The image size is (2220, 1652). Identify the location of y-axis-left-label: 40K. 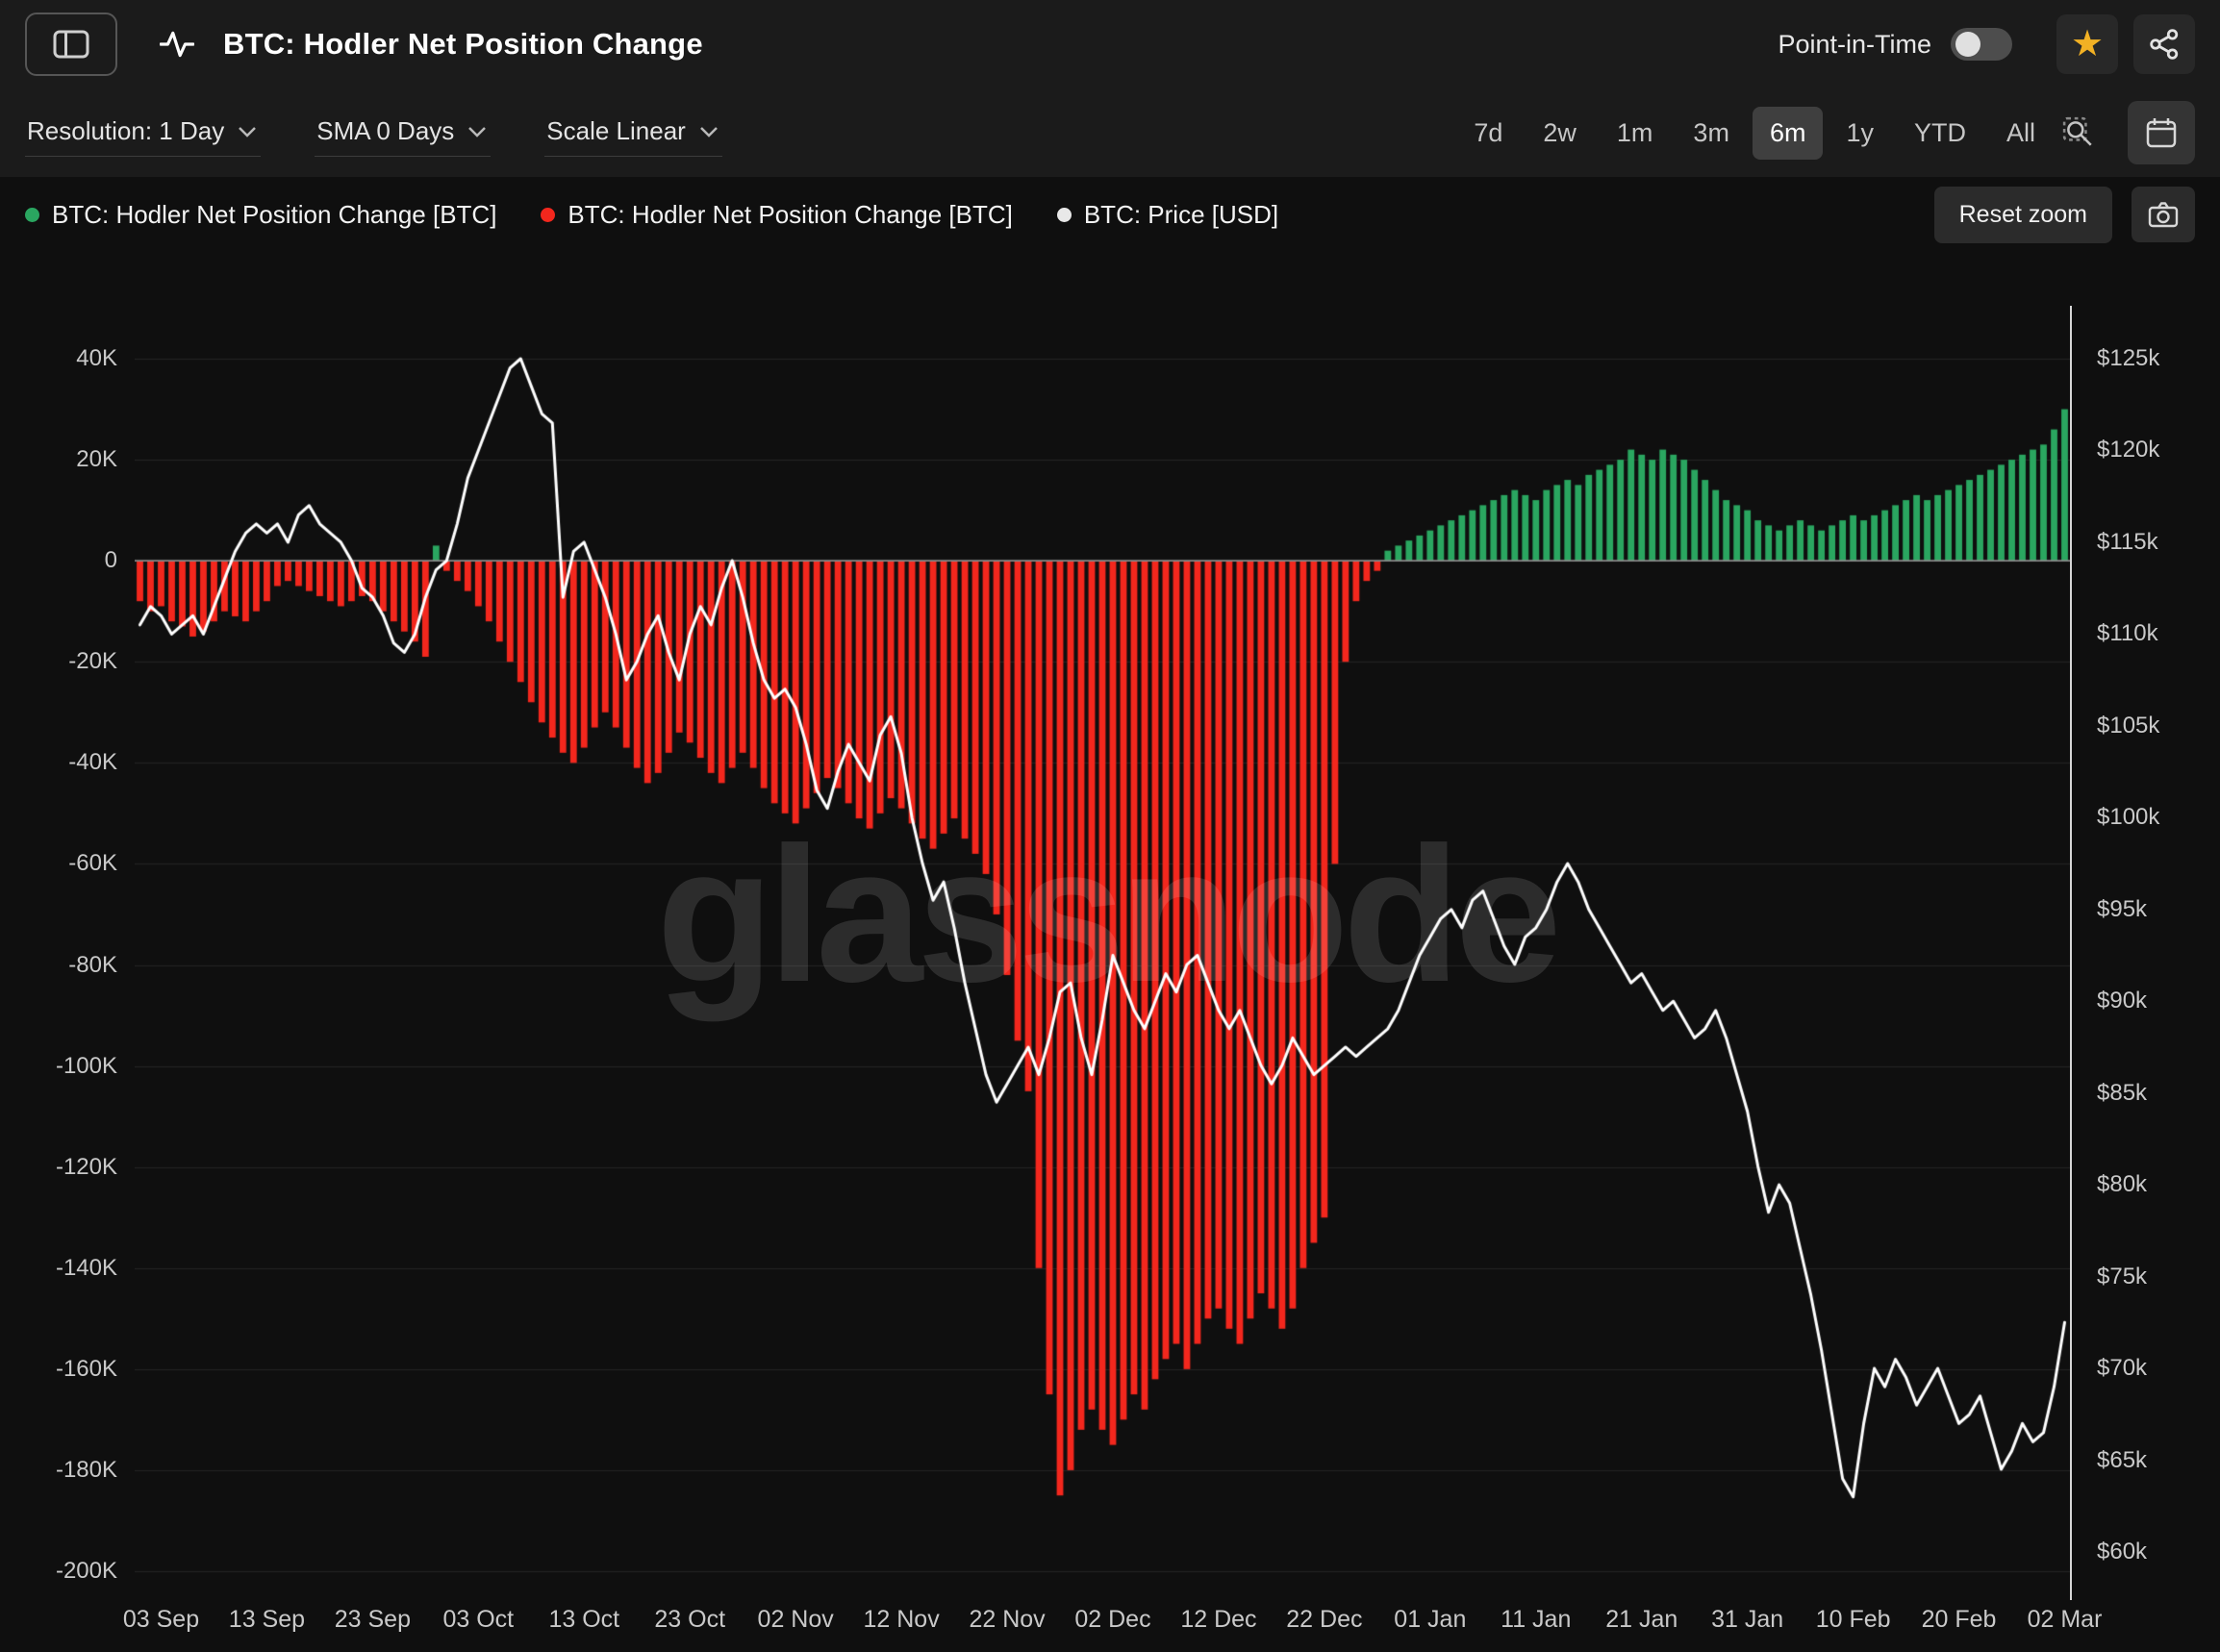
(96, 358).